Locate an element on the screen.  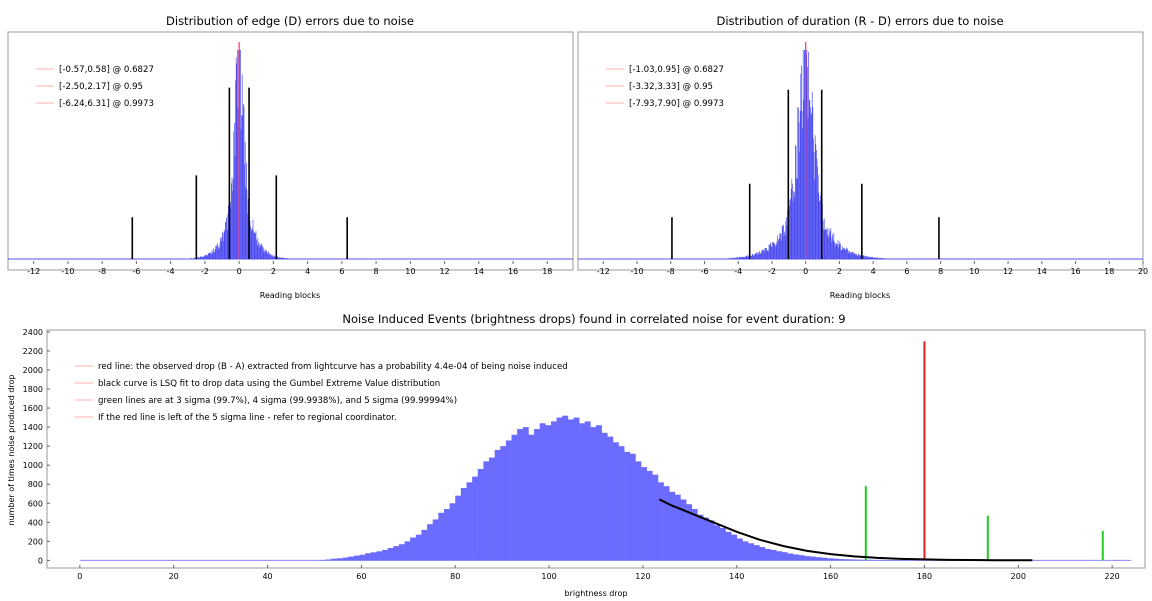
y-tick-label: 1600 is located at coordinates (33, 408).